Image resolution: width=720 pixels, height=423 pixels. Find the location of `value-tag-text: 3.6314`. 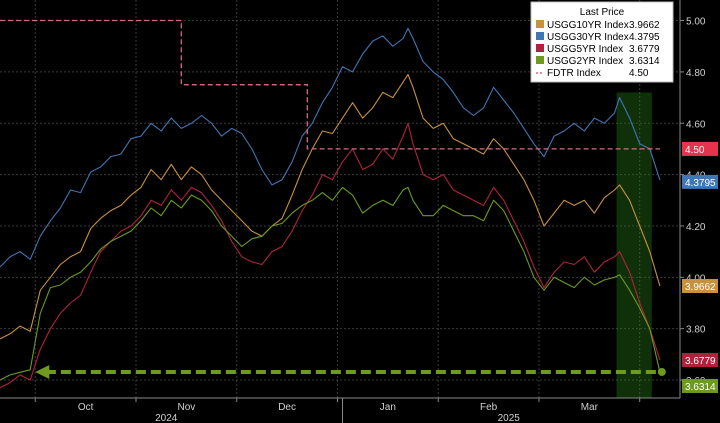

value-tag-text: 3.6314 is located at coordinates (700, 387).